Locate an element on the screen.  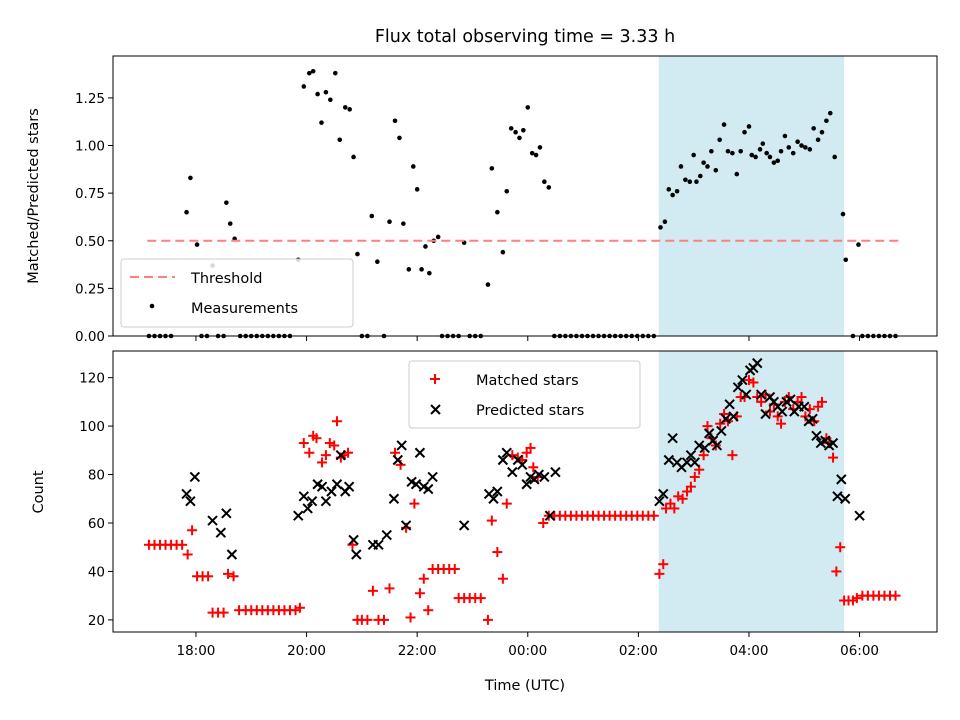
legend-threshold-label: Threshold is located at coordinates (226, 279).